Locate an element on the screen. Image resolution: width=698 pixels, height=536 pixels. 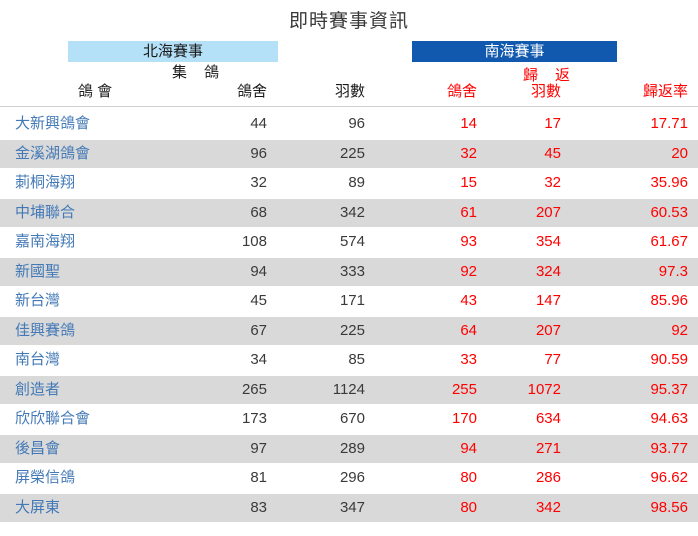
north-birds-cell: 347 is located at coordinates (352, 507).